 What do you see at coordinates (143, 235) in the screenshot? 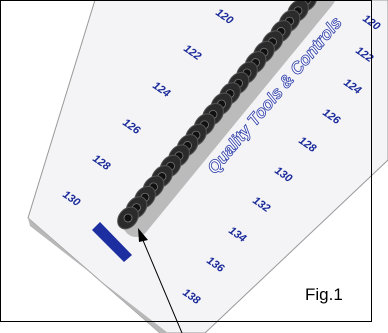
I see `pointer-head` at bounding box center [143, 235].